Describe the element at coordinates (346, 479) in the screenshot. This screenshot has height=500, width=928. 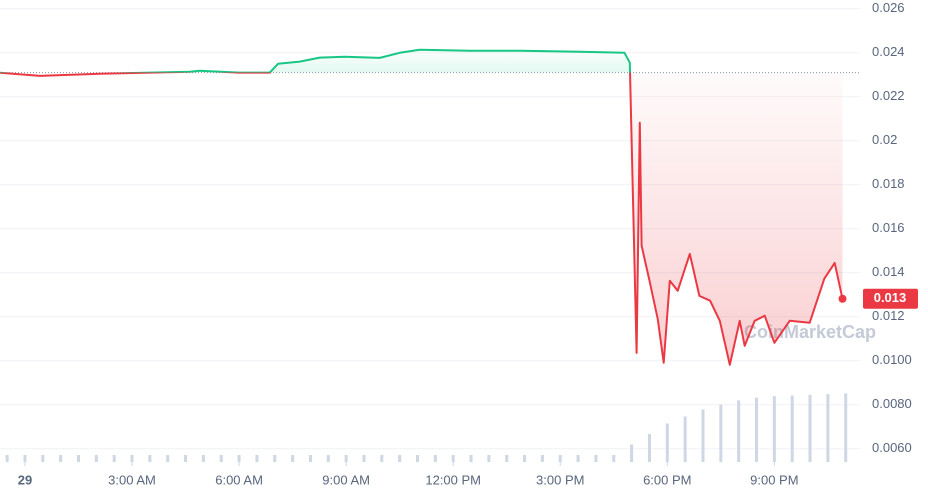
I see `x-tick-label: 9:00 AM` at that location.